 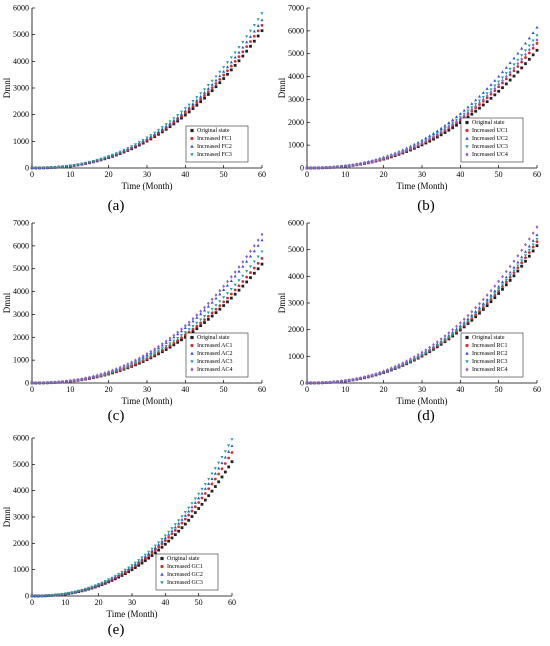 I want to click on panel-label-b: (b), so click(x=426, y=206).